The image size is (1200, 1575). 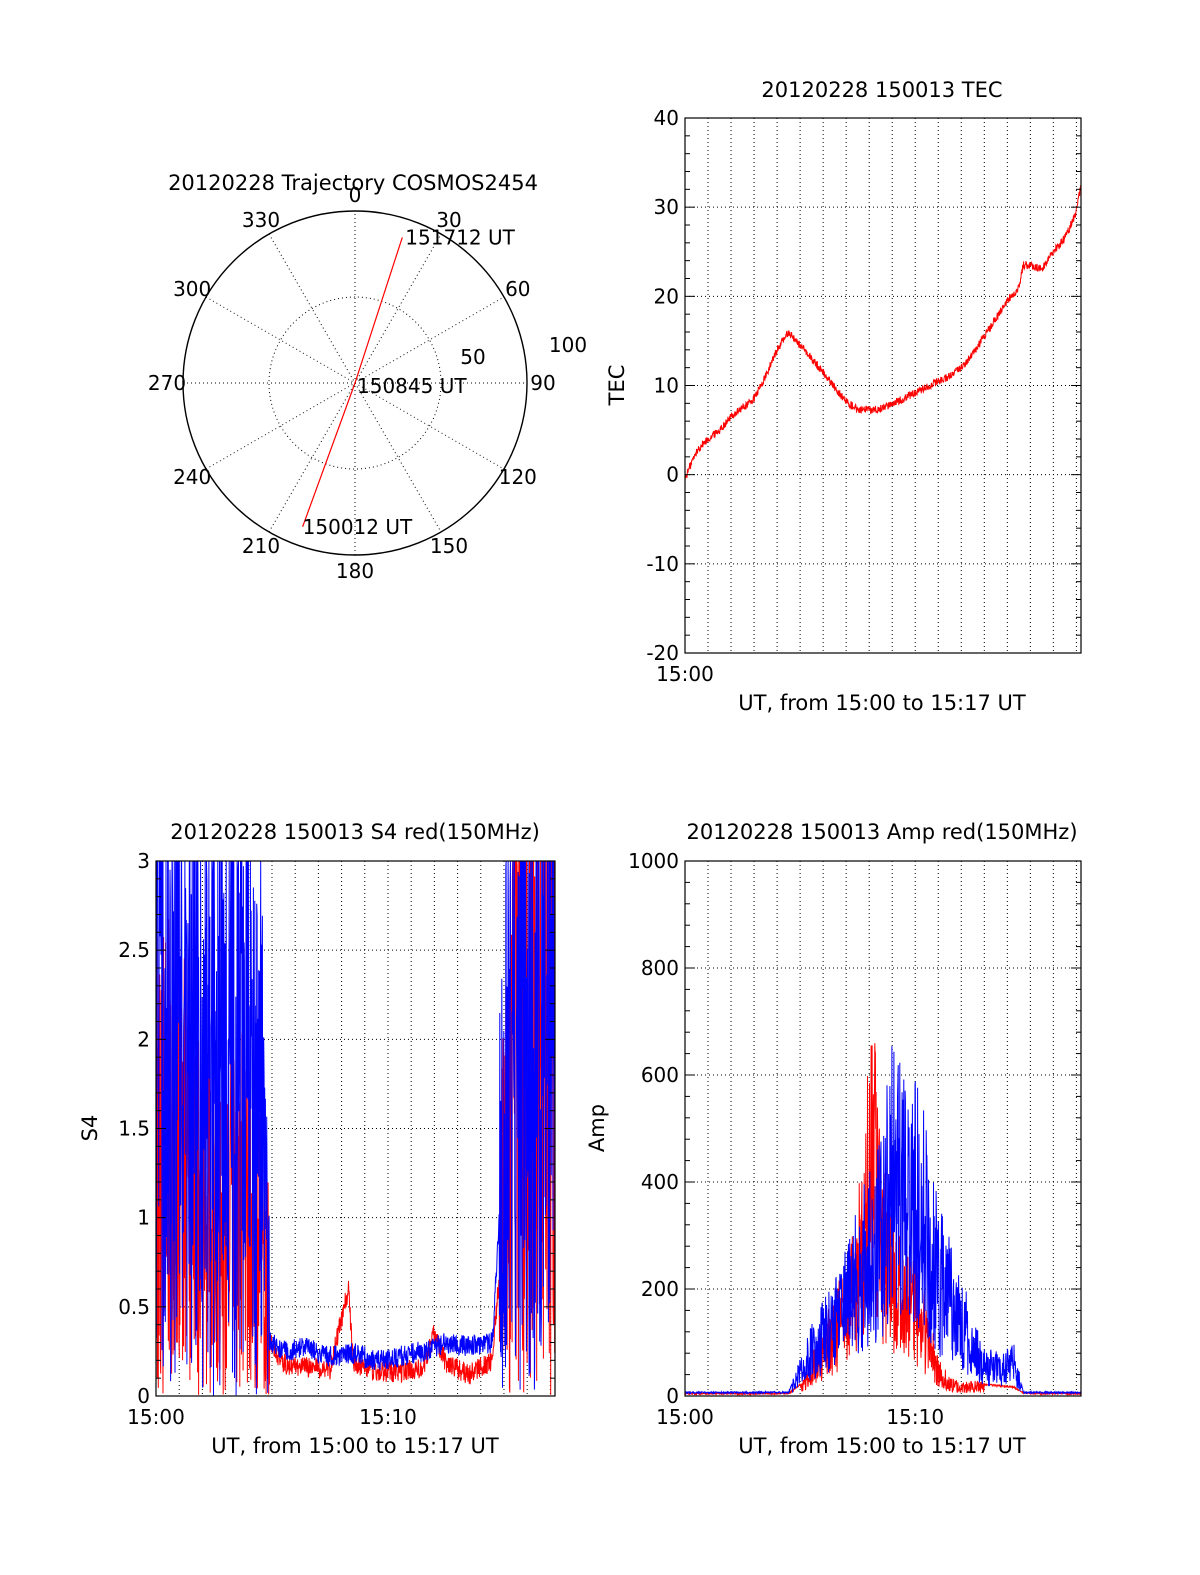 What do you see at coordinates (261, 220) in the screenshot?
I see `azimuth-label-330: 330` at bounding box center [261, 220].